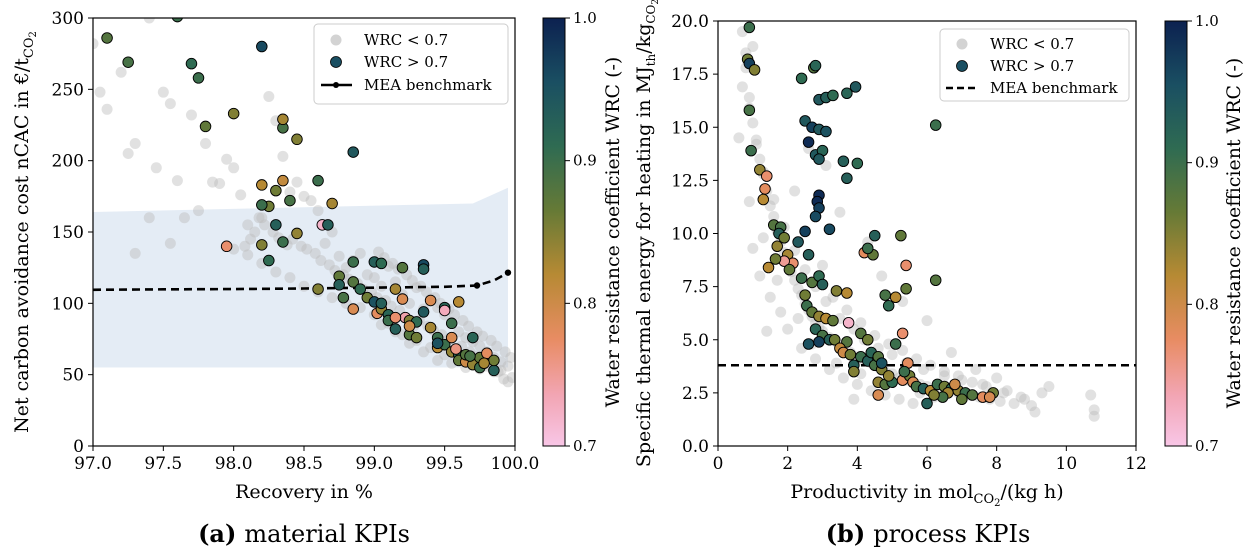 This screenshot has height=552, width=1247. Describe the element at coordinates (301, 281) in the screenshot. I see `panel-a-mea-benchmark-line` at that location.